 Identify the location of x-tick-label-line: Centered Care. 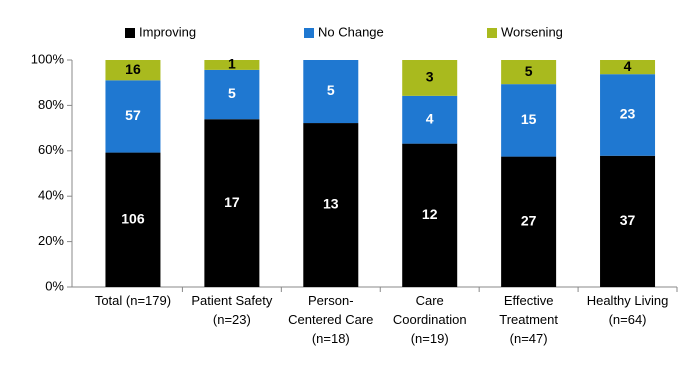
(330, 319).